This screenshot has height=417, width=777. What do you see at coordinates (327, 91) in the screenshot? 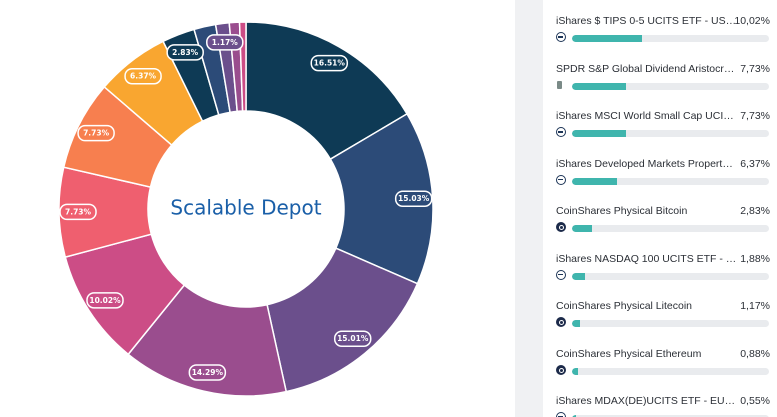
I see `donut-slice` at bounding box center [327, 91].